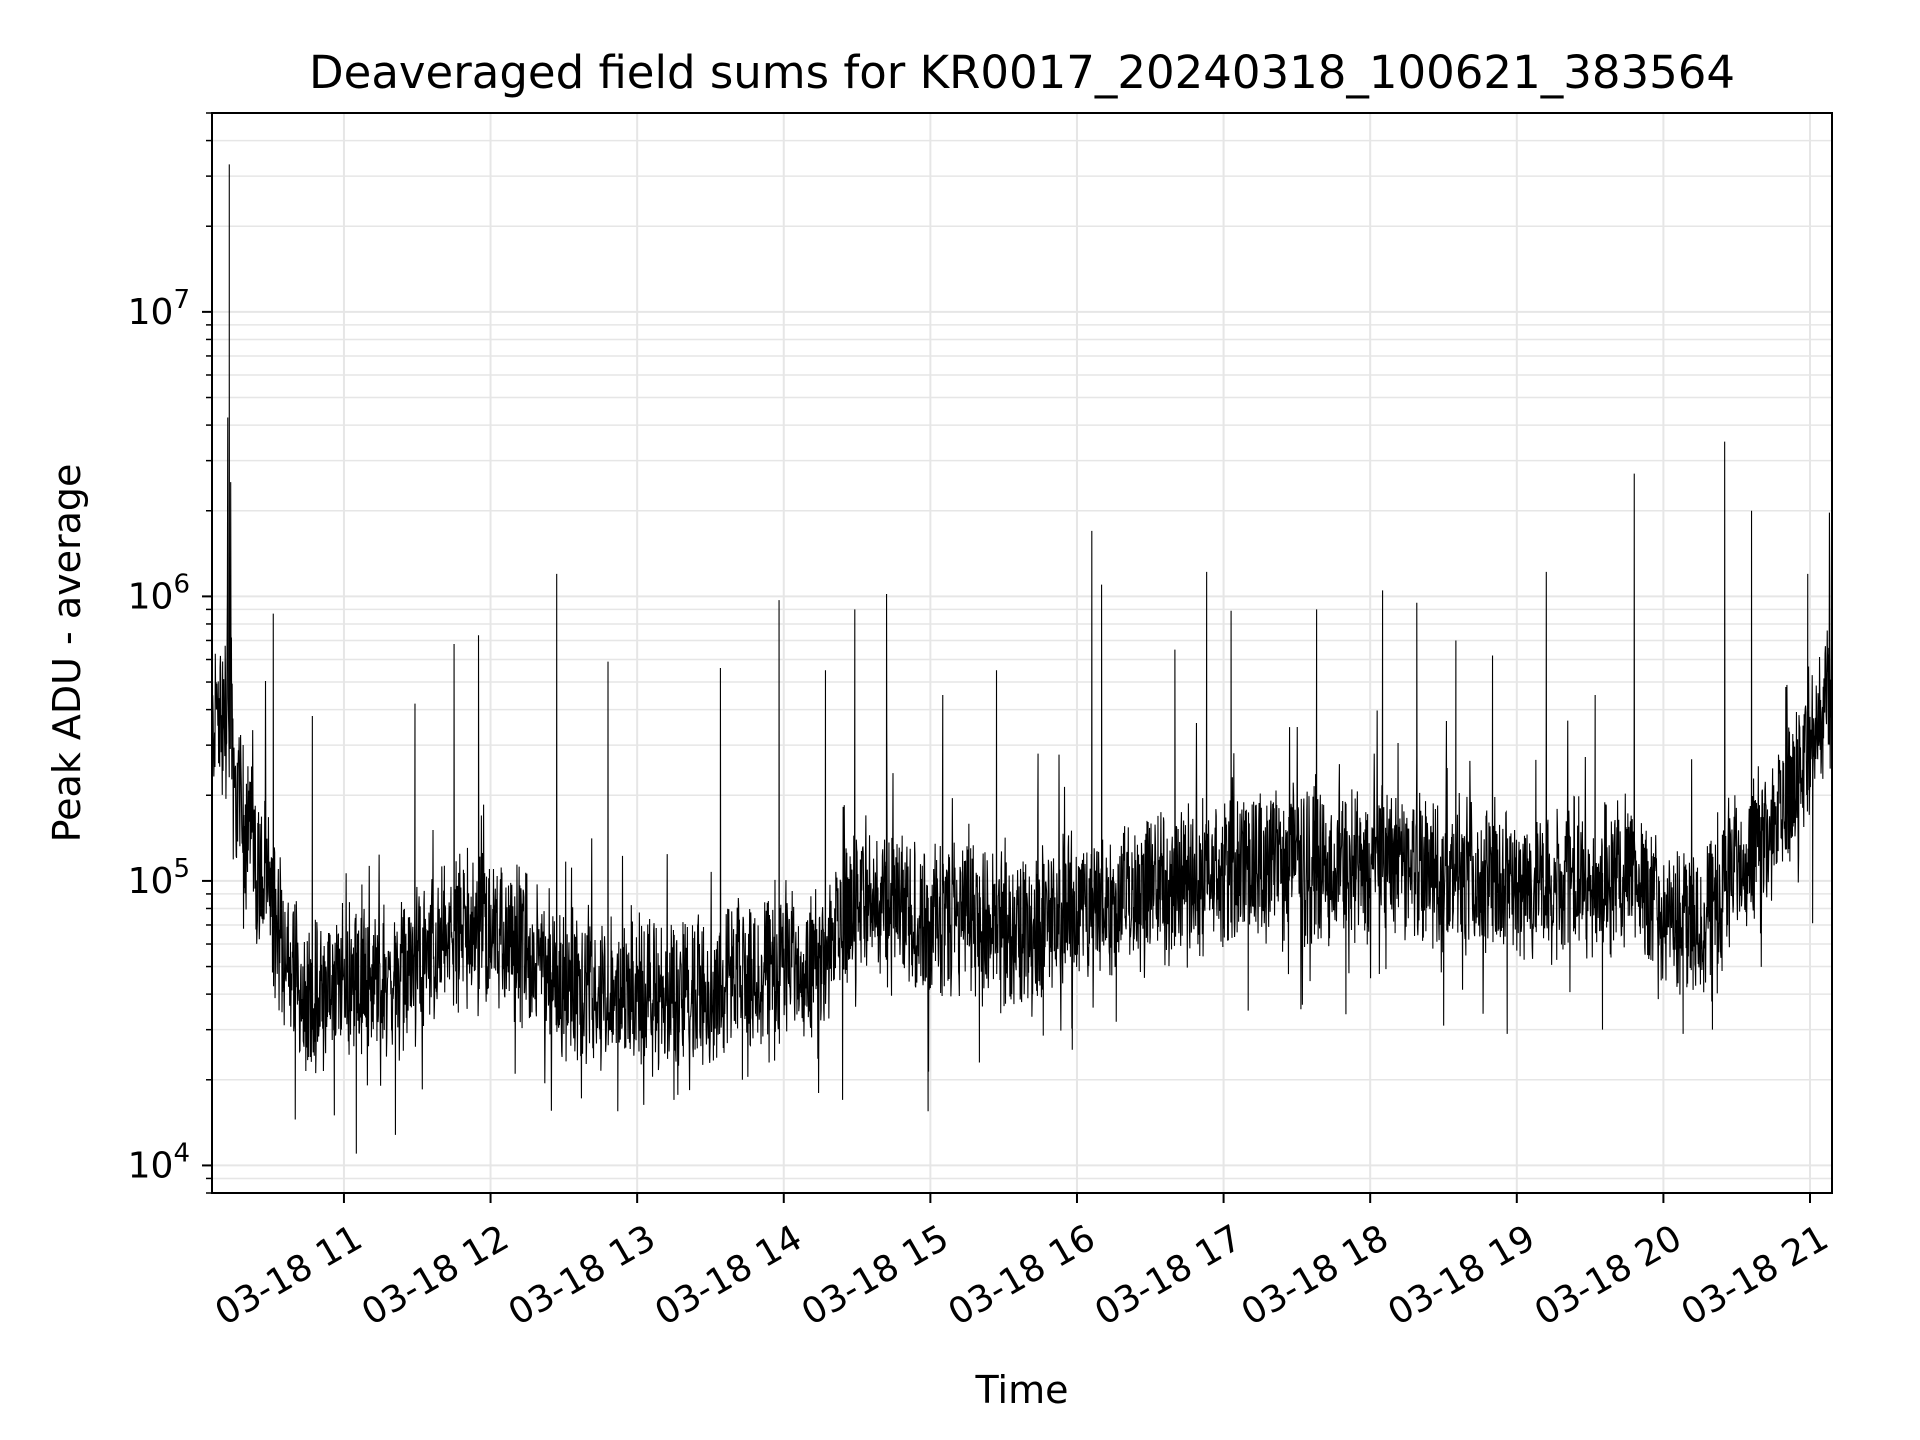 The width and height of the screenshot is (1920, 1440). I want to click on y-tick-label: 10⁵, so click(159, 878).